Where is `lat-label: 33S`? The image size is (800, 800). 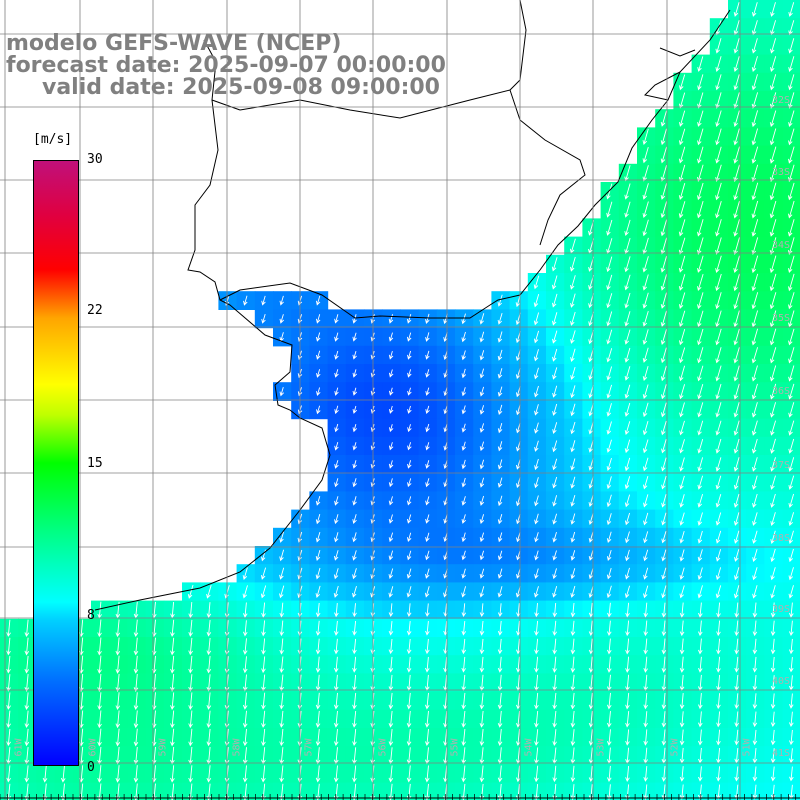 lat-label: 33S is located at coordinates (781, 172).